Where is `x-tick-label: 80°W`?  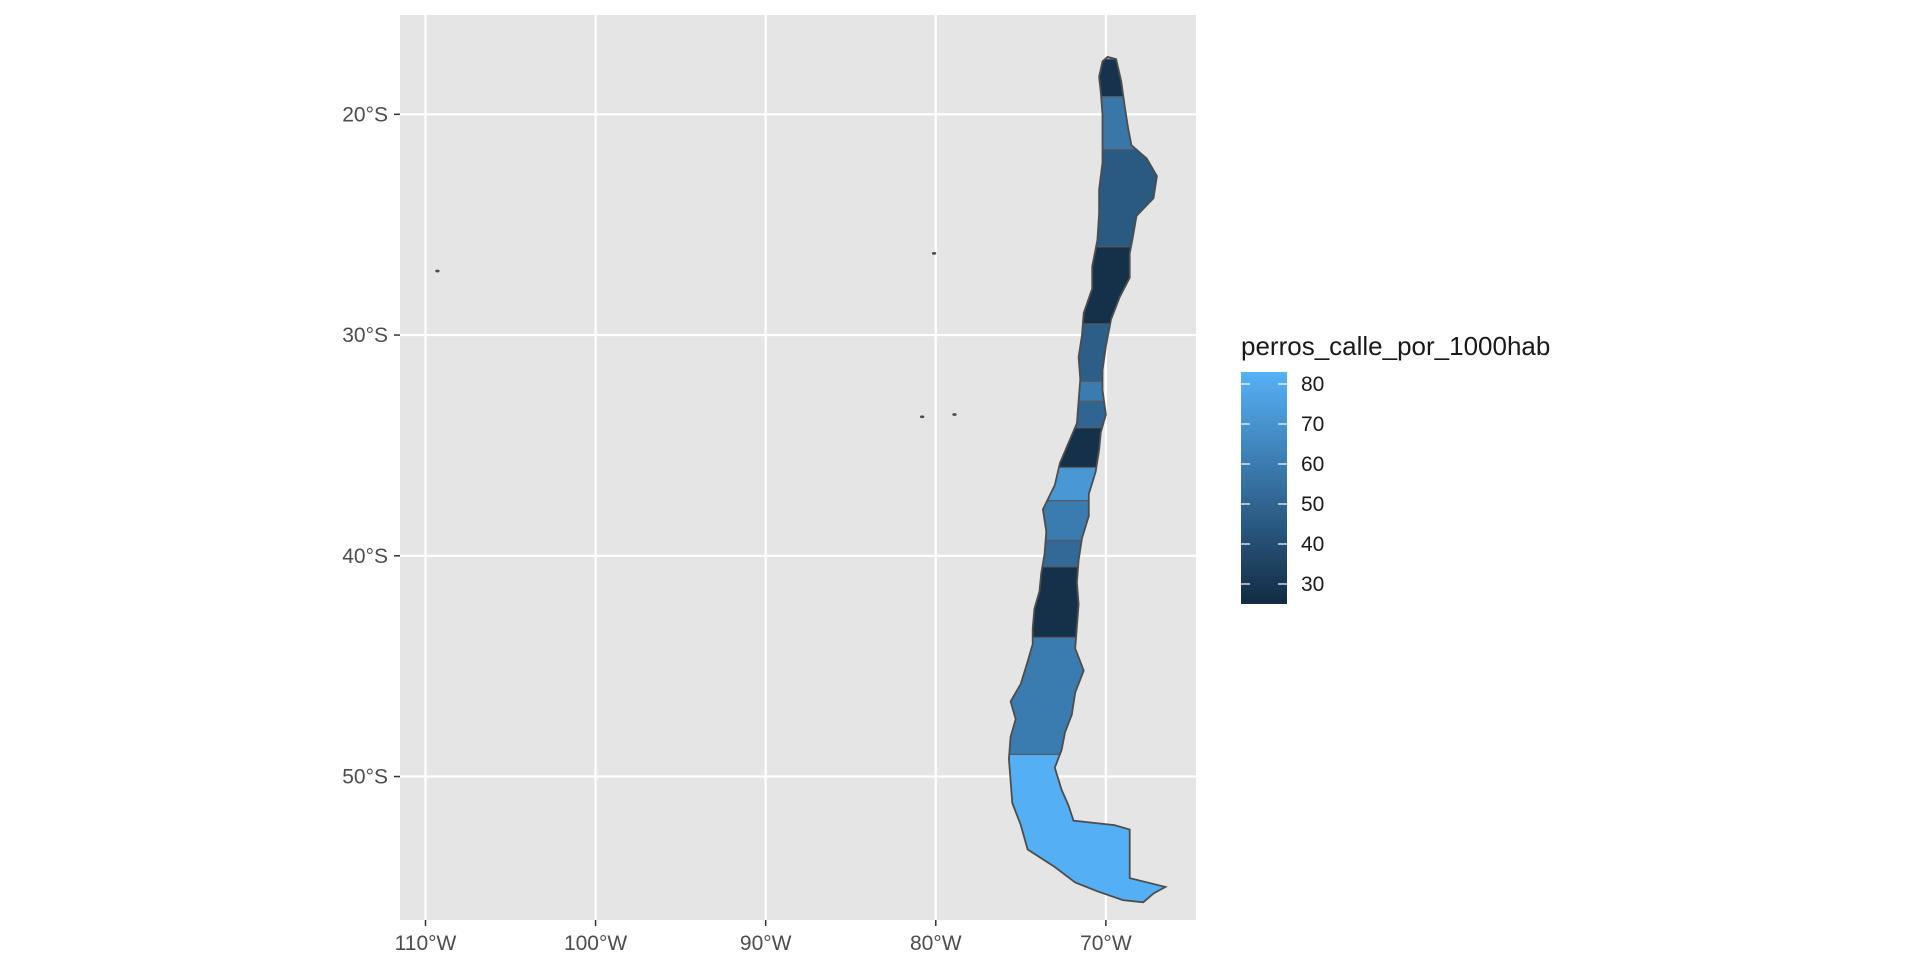 x-tick-label: 80°W is located at coordinates (936, 943).